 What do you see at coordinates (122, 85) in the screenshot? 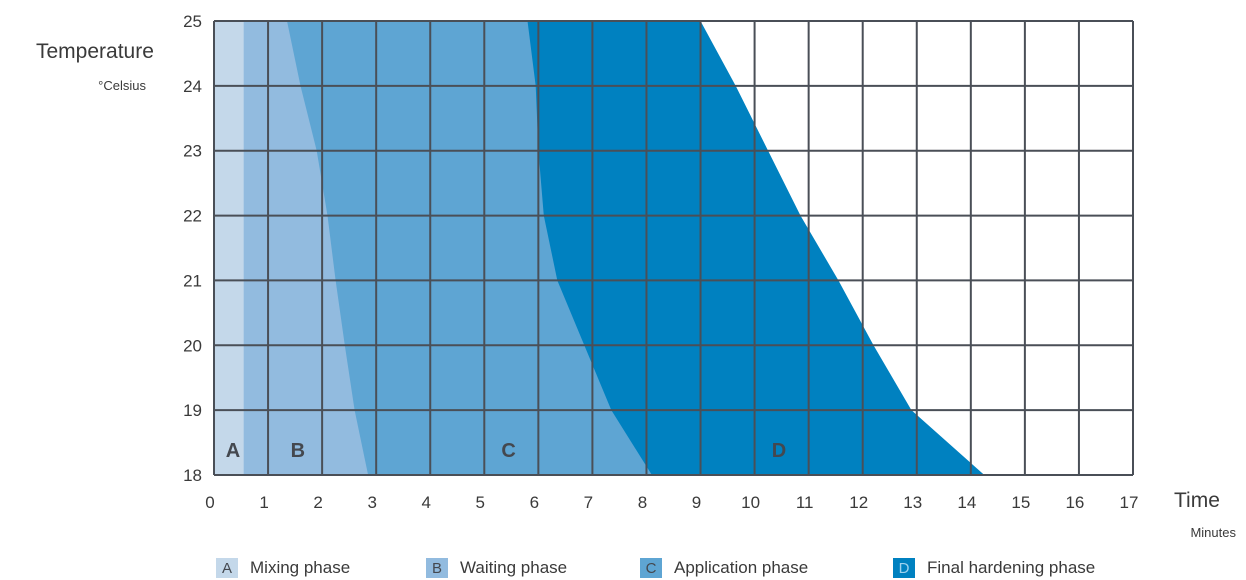
I see `y-axis-unit: °Celsius` at bounding box center [122, 85].